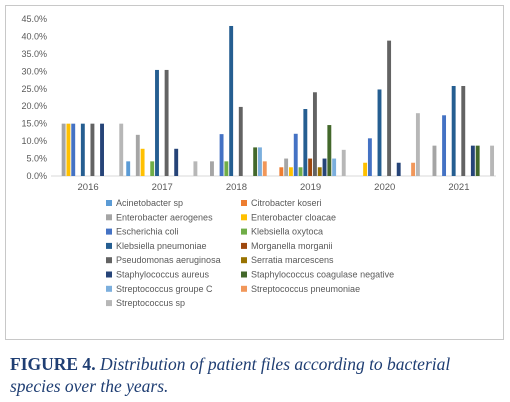  What do you see at coordinates (161, 246) in the screenshot?
I see `legend-label: Klebsiella pneumoniae` at bounding box center [161, 246].